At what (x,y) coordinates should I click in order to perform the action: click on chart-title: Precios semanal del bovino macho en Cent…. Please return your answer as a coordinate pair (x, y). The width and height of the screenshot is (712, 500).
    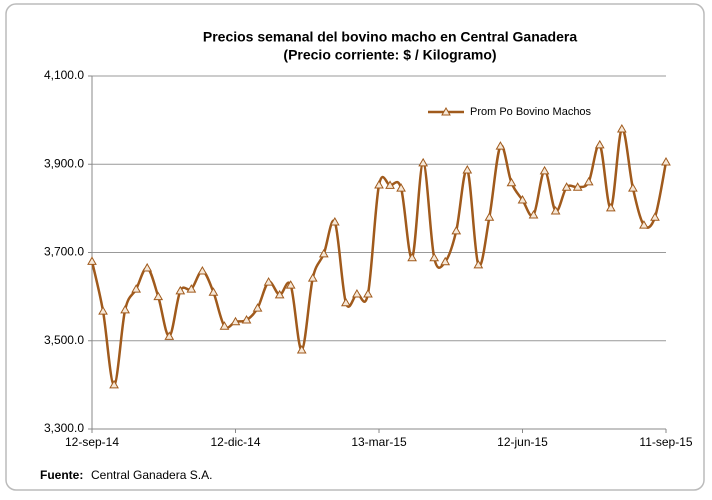
    Looking at the image, I should click on (390, 37).